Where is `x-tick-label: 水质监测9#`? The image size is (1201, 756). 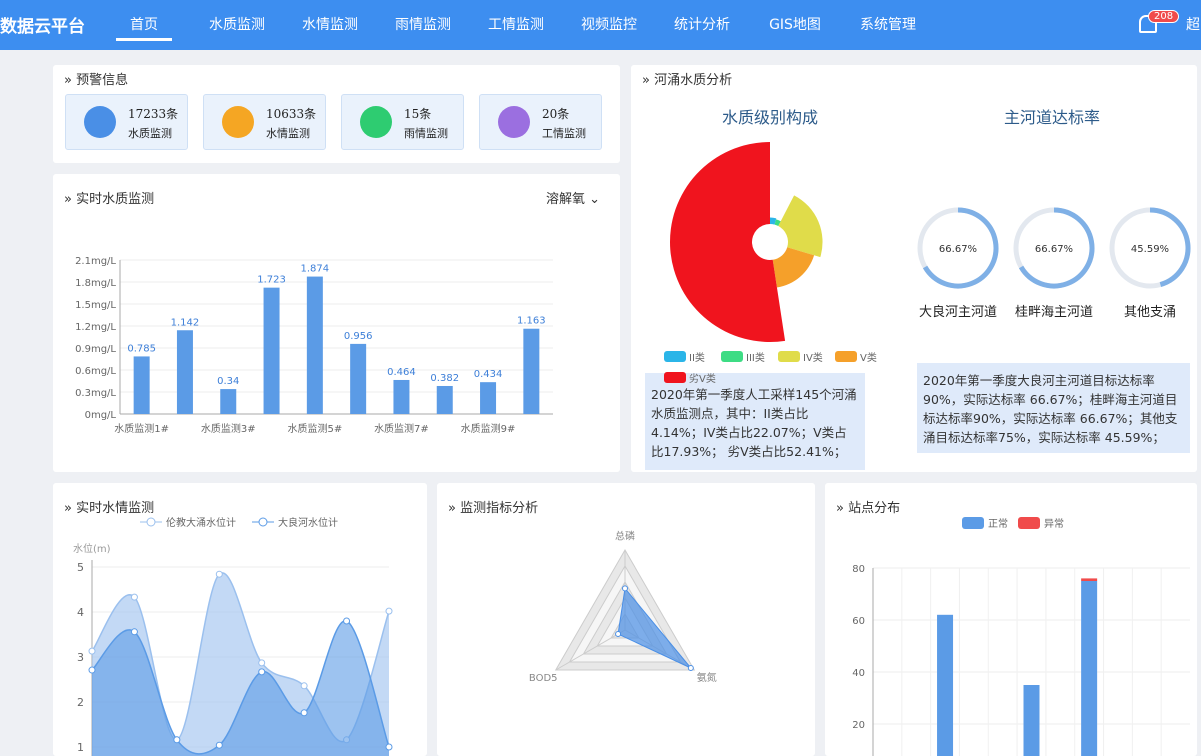
x-tick-label: 水质监测9# is located at coordinates (488, 428).